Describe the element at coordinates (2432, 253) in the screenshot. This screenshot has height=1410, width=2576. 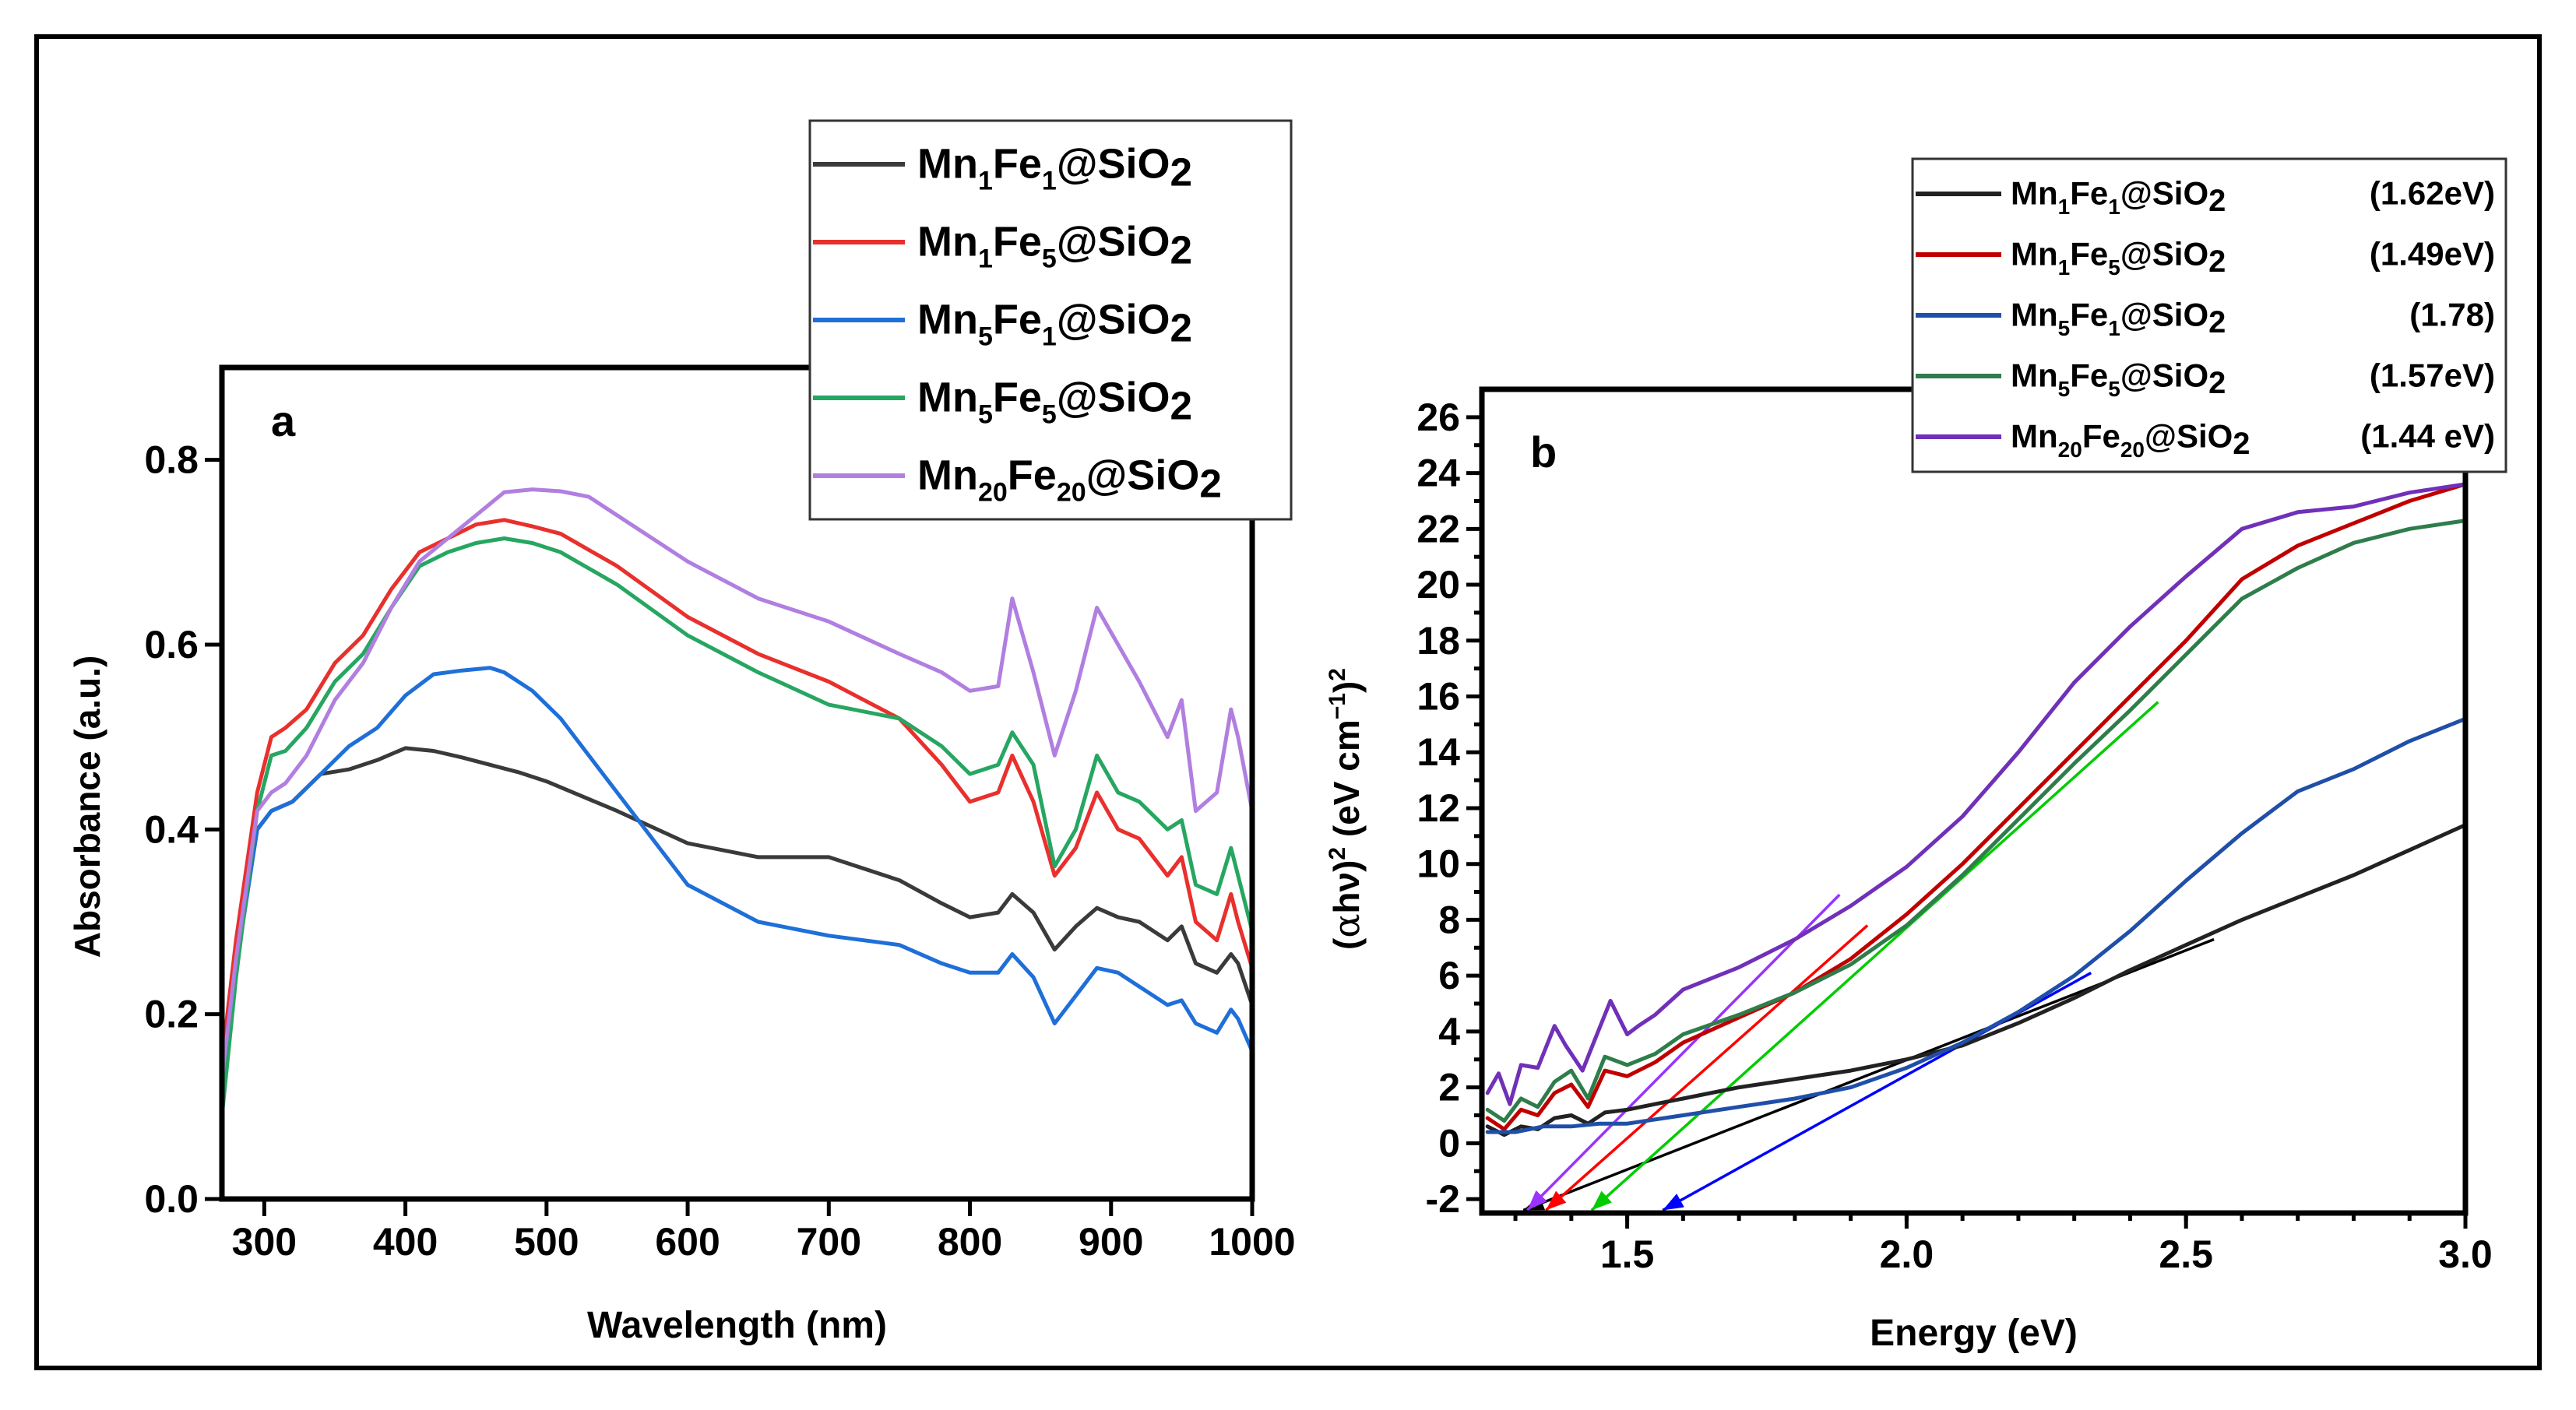
I see `legend-bandgap-value: (1.49eV)` at that location.